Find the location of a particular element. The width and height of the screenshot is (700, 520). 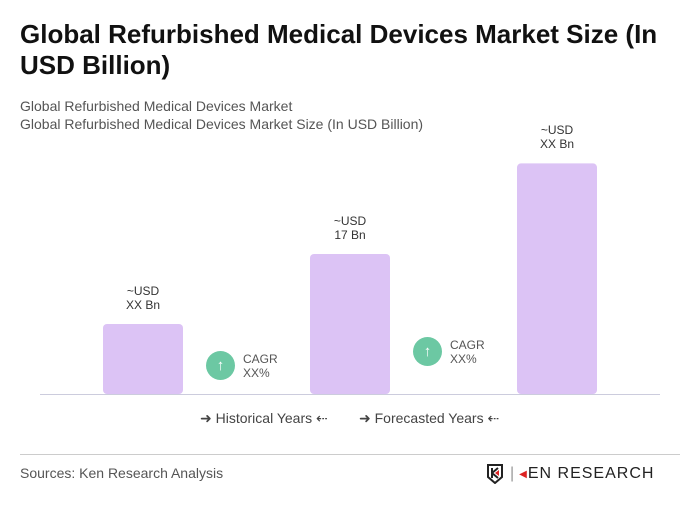

sources: Sources: Ken Research Analysis is located at coordinates (122, 473).